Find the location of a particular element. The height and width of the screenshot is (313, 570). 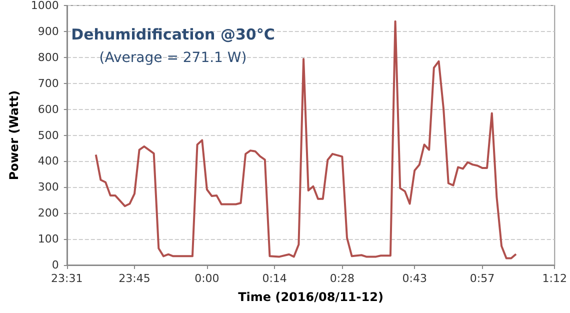

y-tick-label: 200 is located at coordinates (48, 213).